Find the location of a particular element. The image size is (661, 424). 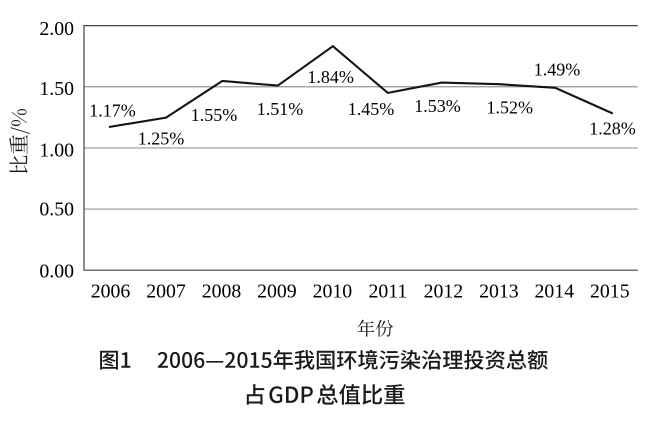

svg-text: 2008 is located at coordinates (222, 292).